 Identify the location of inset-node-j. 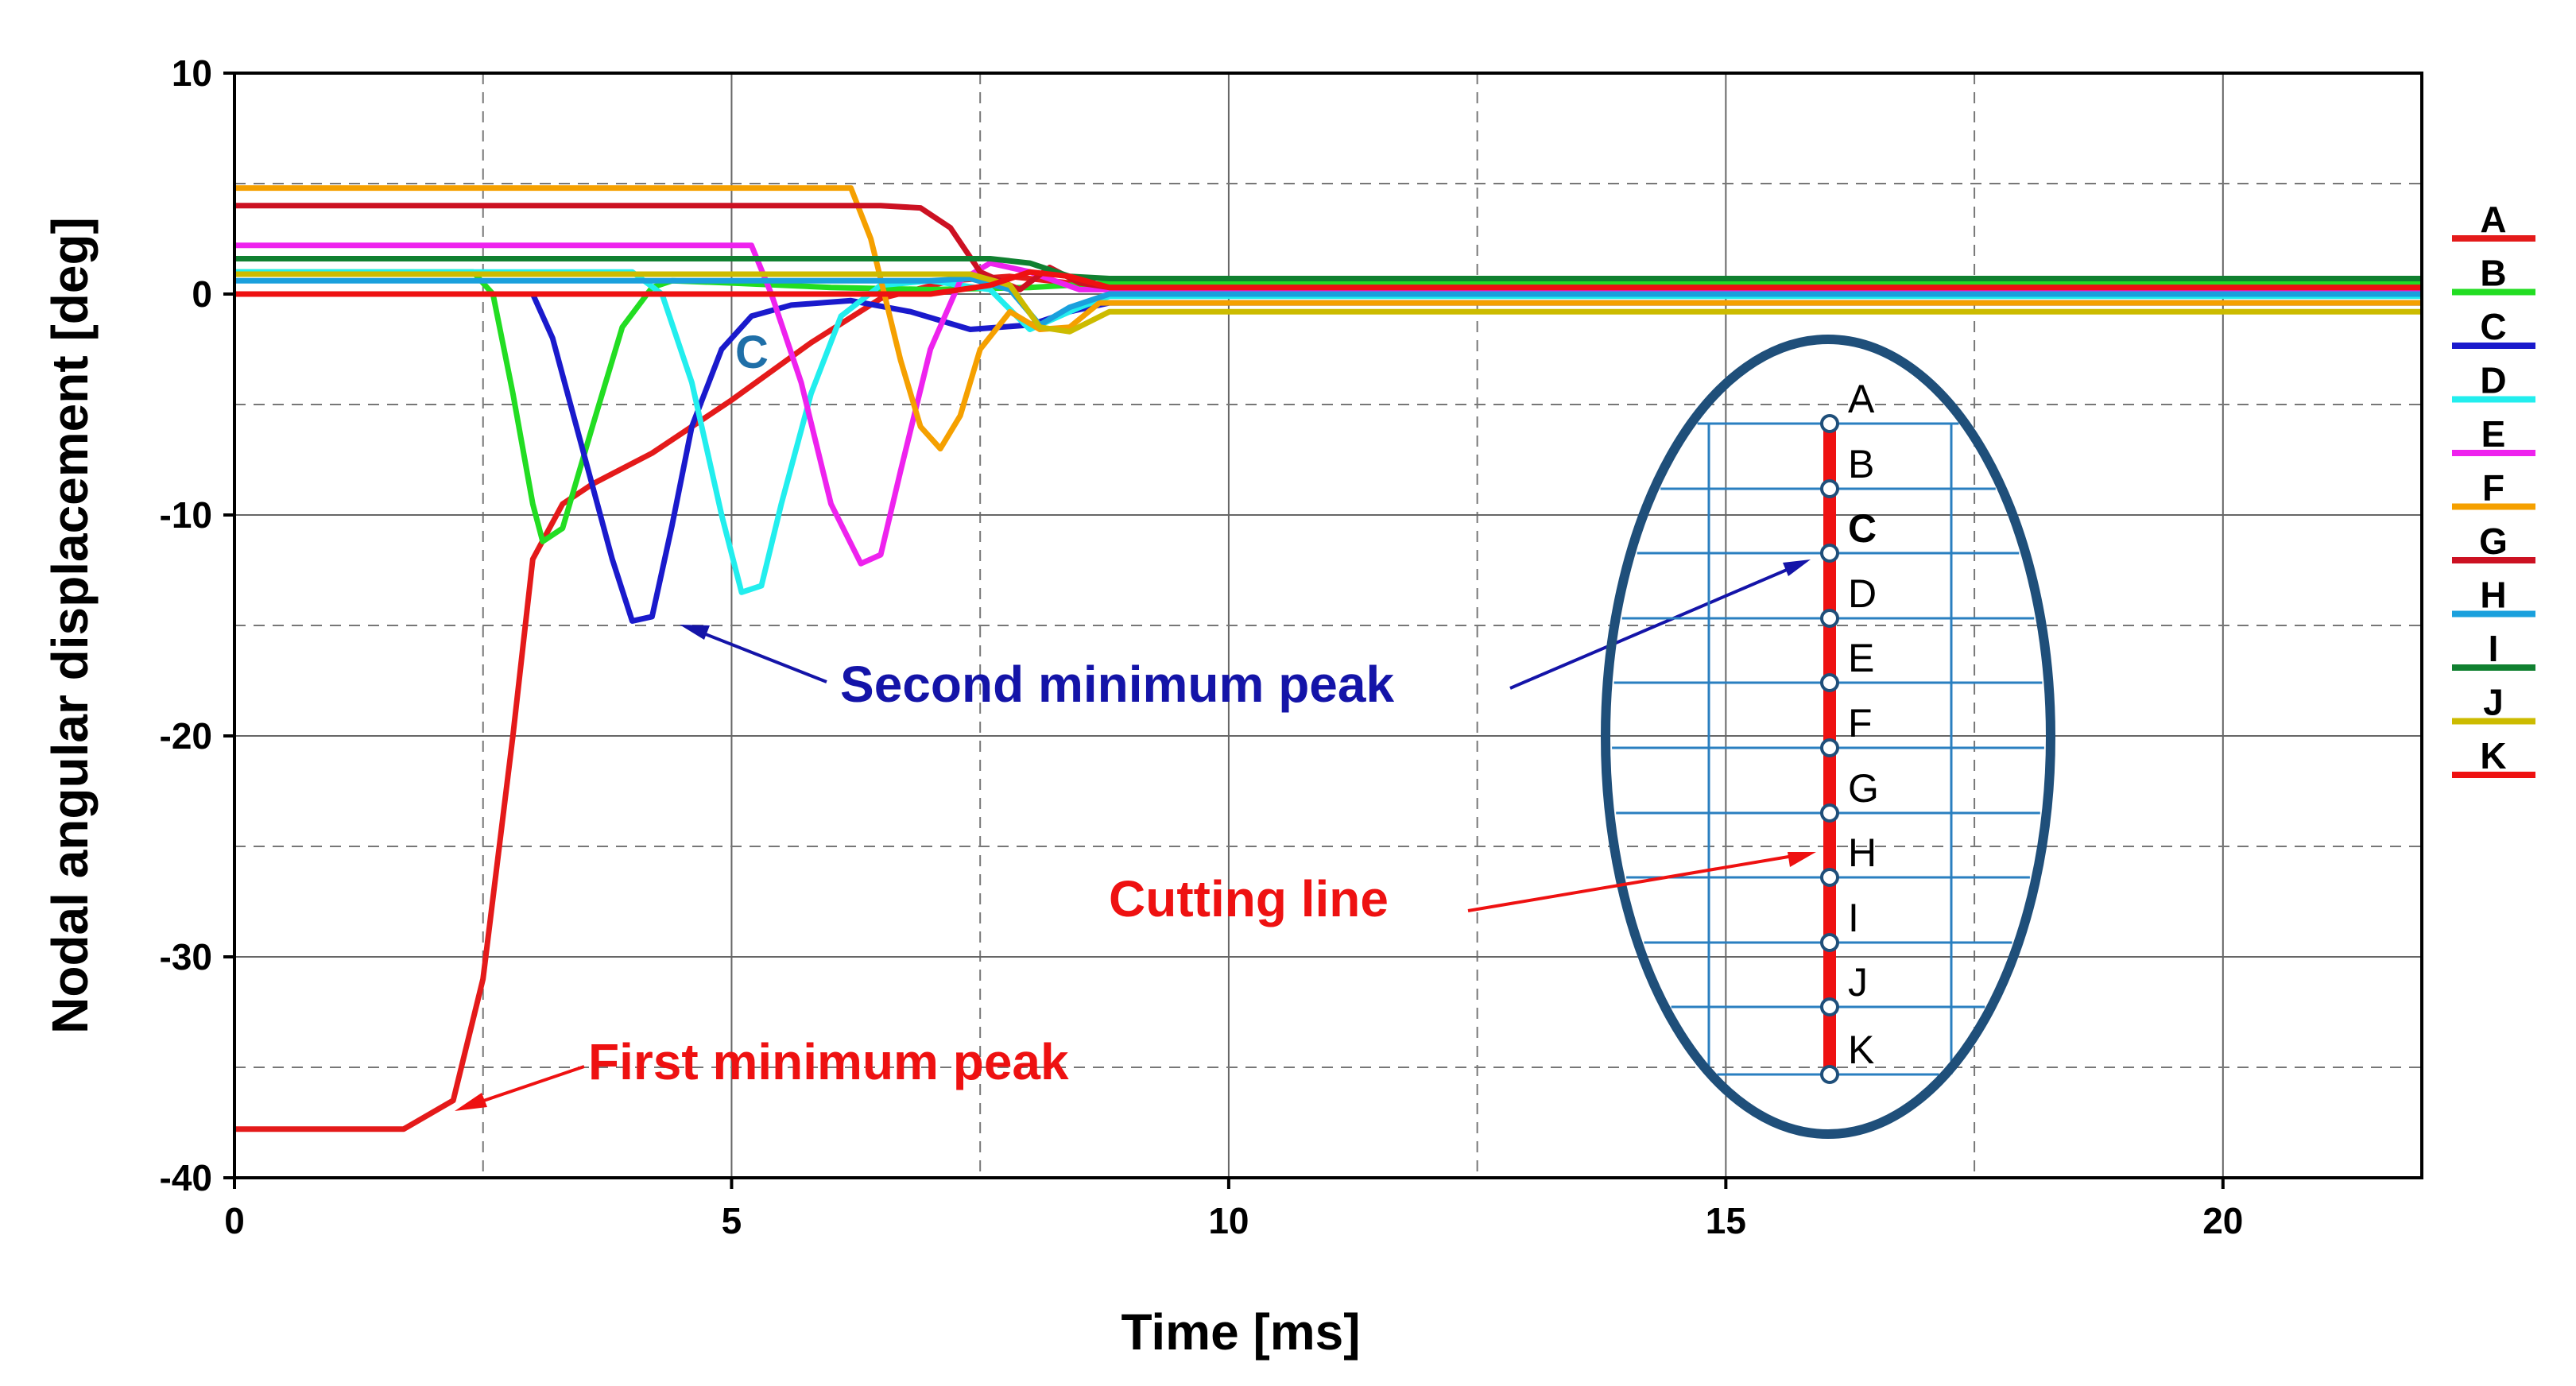
(1829, 1006).